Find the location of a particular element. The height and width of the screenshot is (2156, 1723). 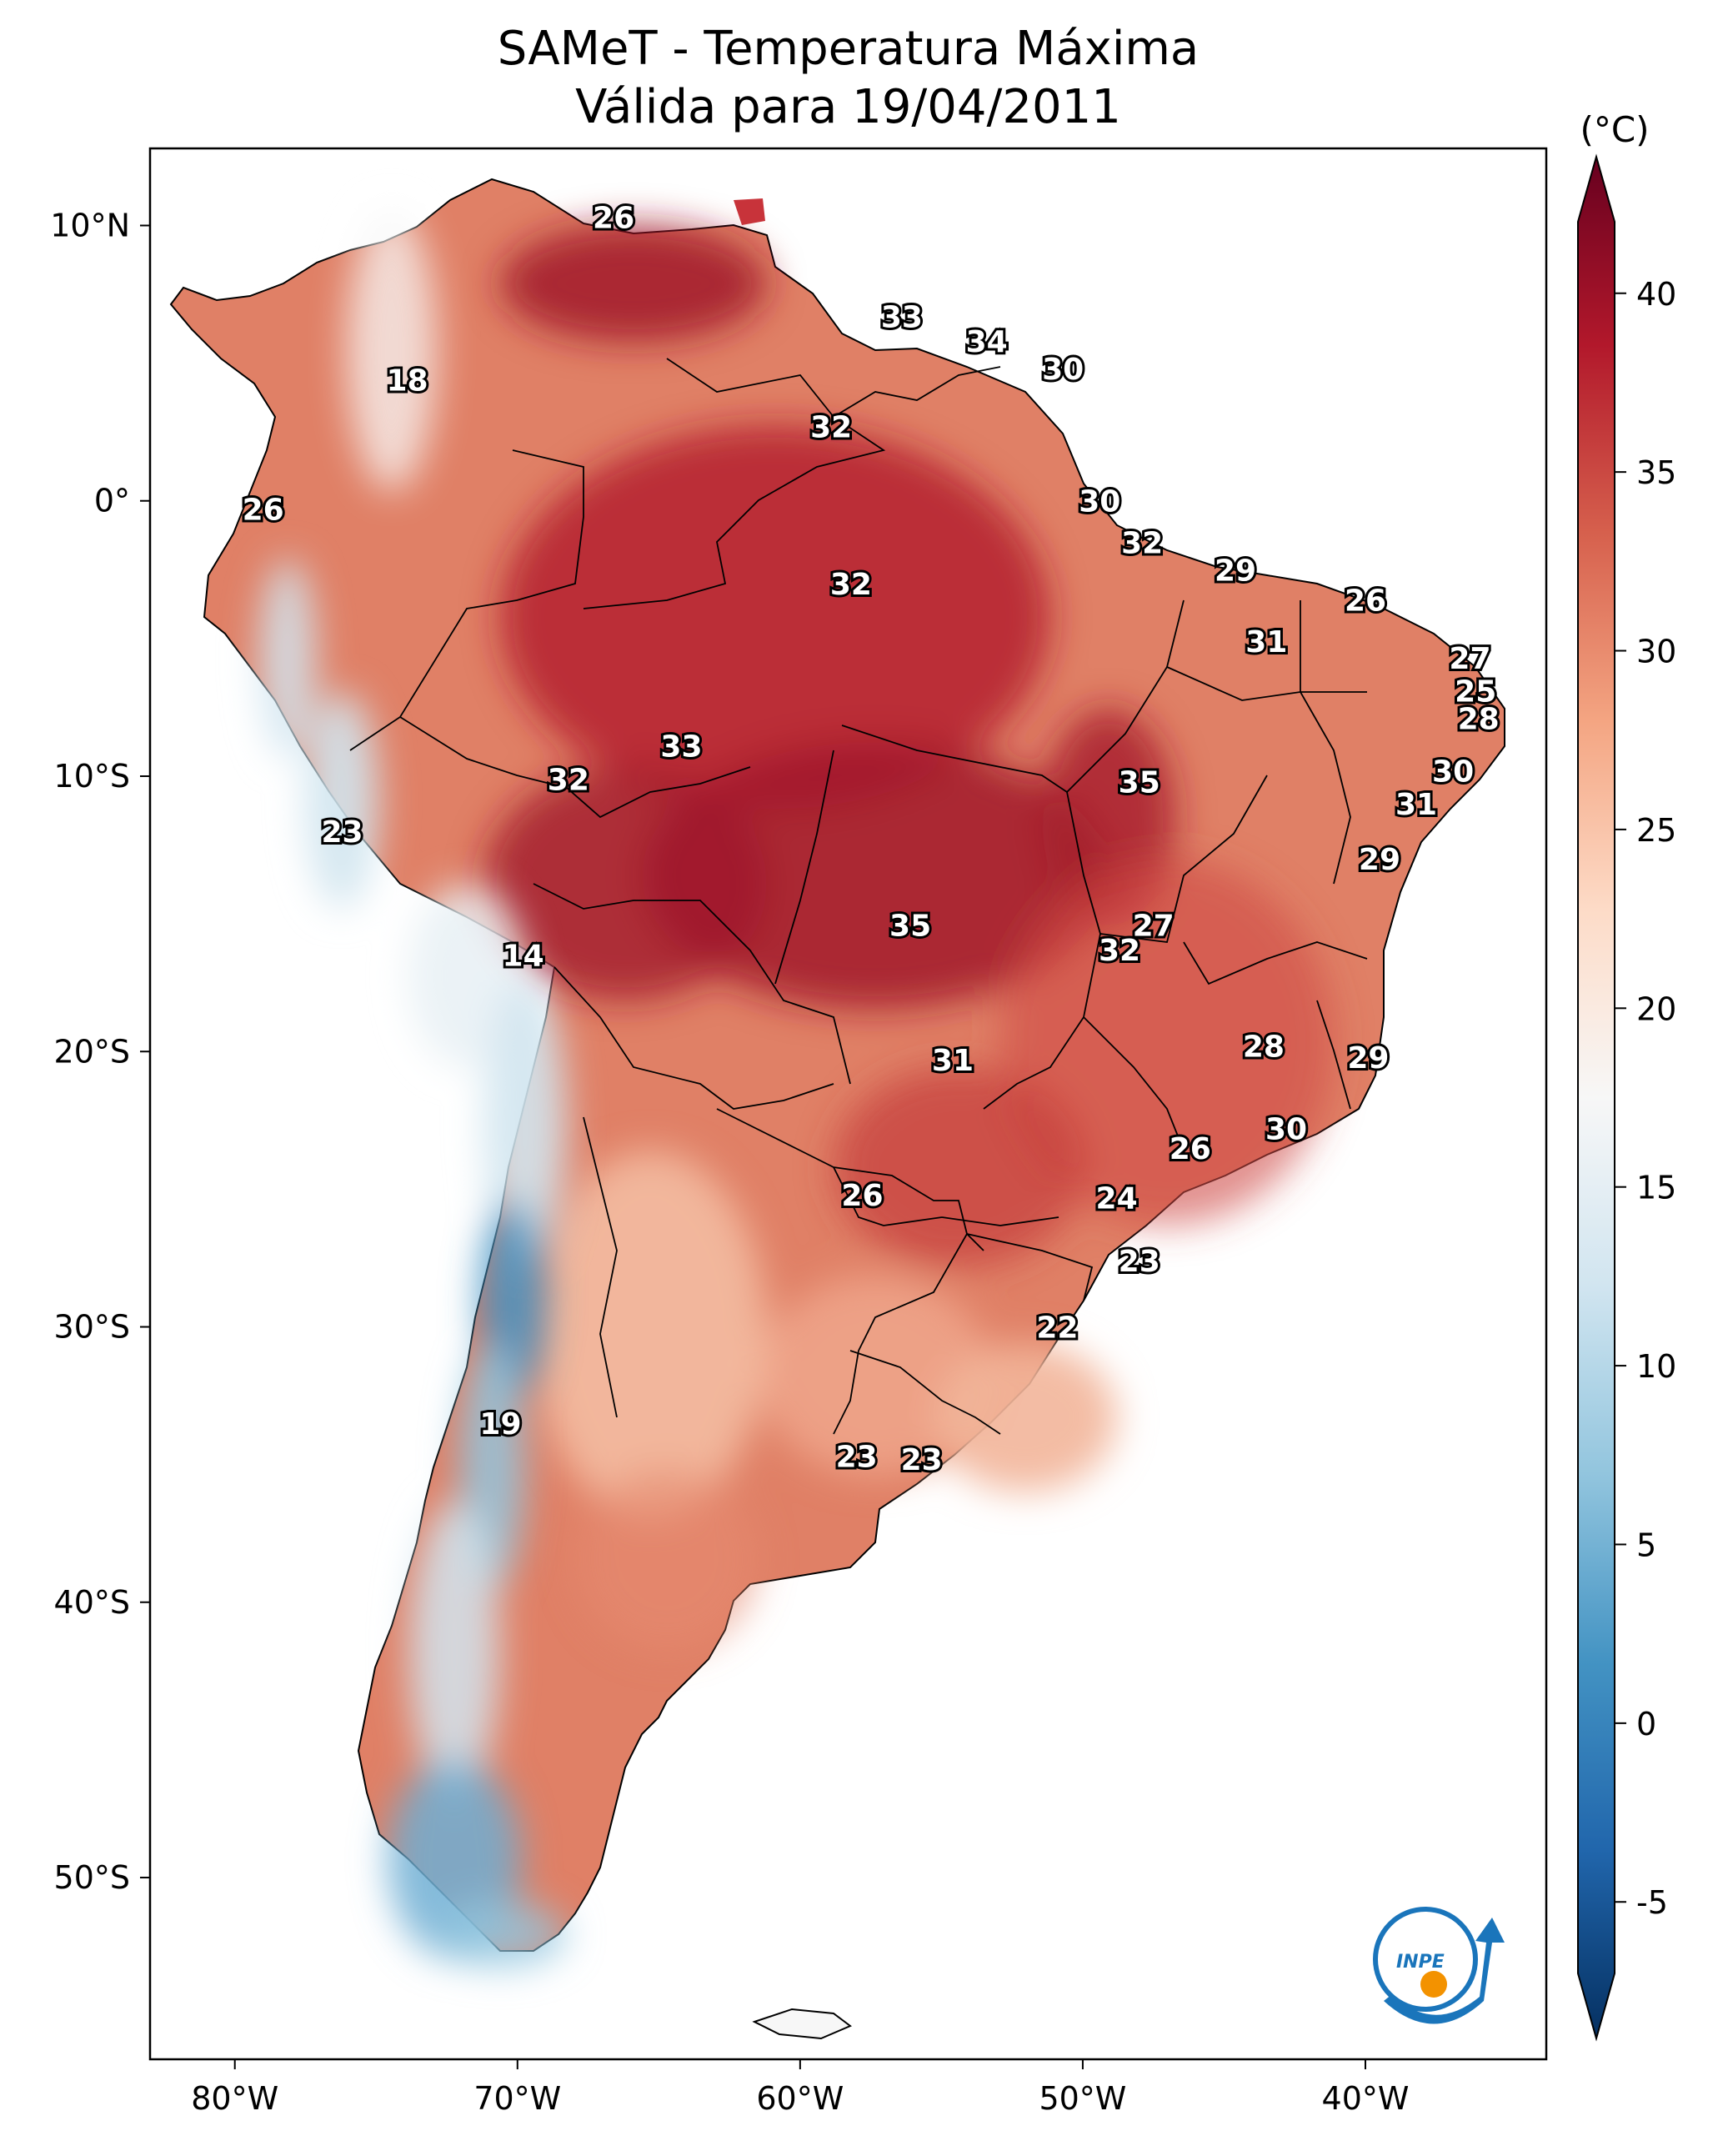

colorbar-tick-label: 0 is located at coordinates (1646, 1724).